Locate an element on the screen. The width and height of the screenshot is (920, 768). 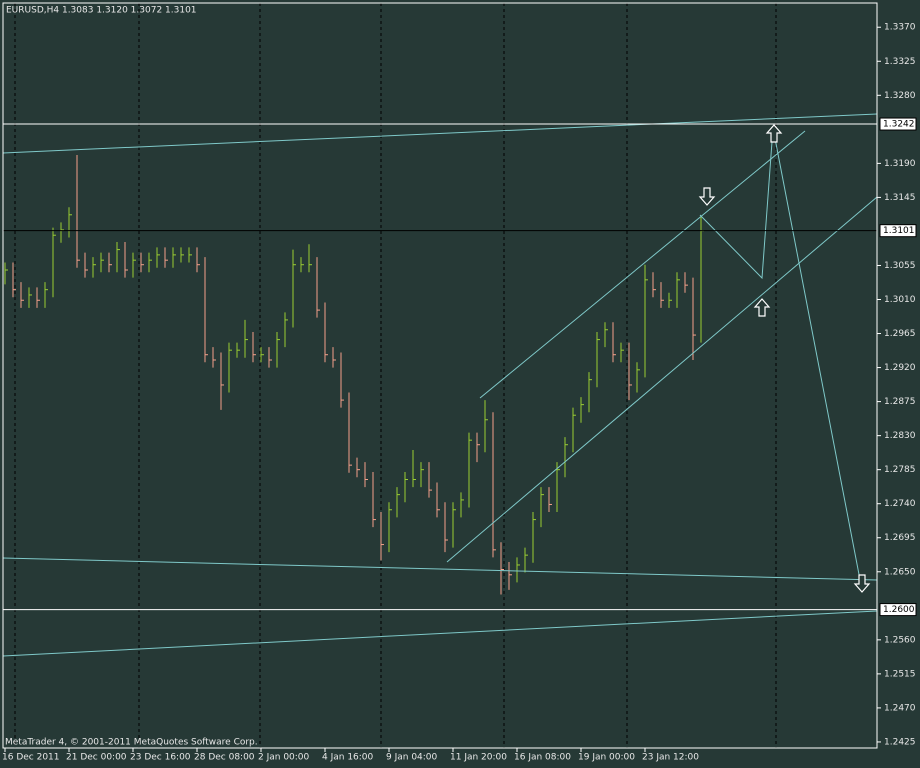
y-tick-label: 1.2920 is located at coordinates (900, 368).